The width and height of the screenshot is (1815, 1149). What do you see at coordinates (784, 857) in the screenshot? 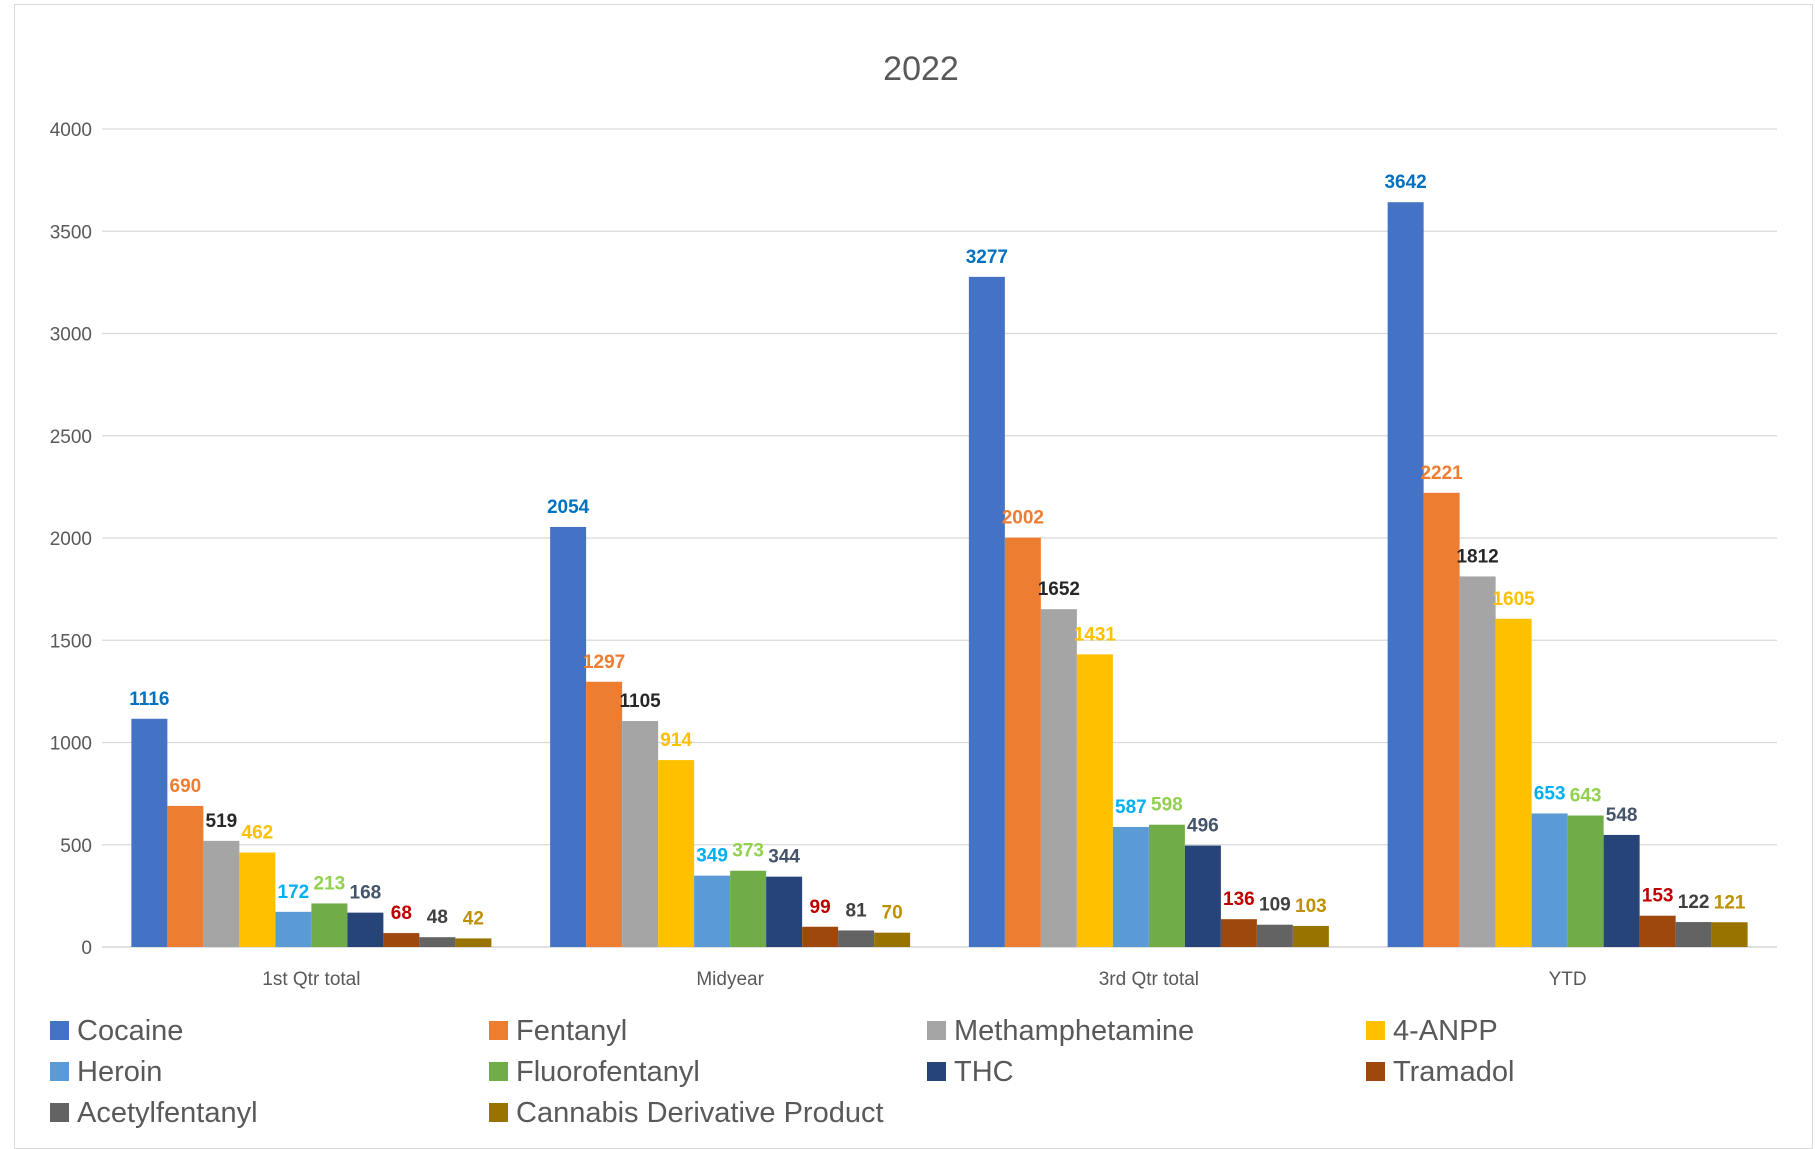
I see `data-label-thc-midyear: 344` at bounding box center [784, 857].